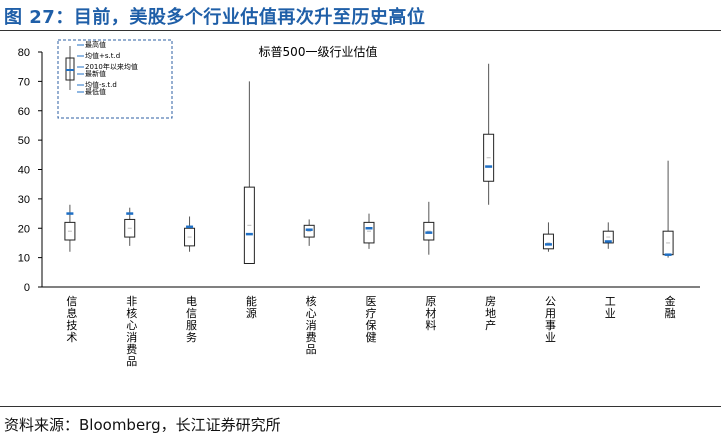  I want to click on category-label-char: 融, so click(670, 313).